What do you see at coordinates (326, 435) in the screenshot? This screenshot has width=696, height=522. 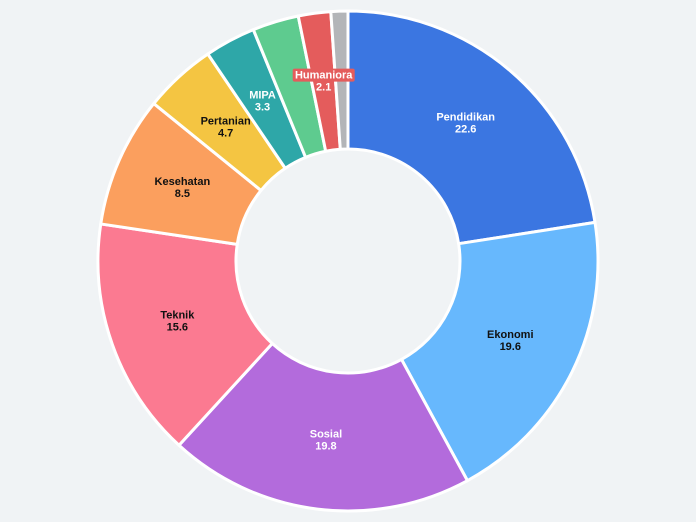 I see `slice-name-label: Sosial` at bounding box center [326, 435].